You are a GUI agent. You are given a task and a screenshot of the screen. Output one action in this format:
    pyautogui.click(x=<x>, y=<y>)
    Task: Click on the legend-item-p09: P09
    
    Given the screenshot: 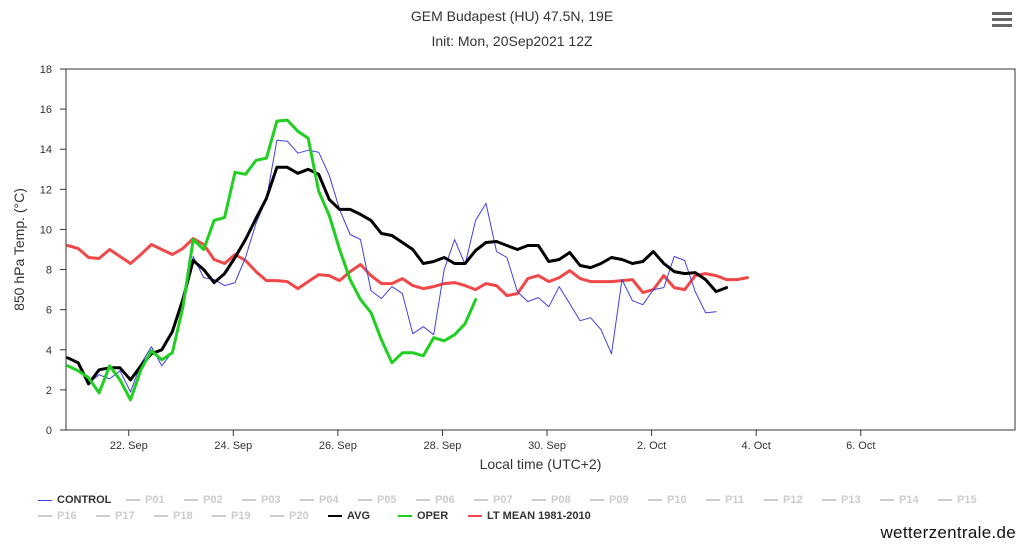 What is the action you would take?
    pyautogui.click(x=619, y=500)
    